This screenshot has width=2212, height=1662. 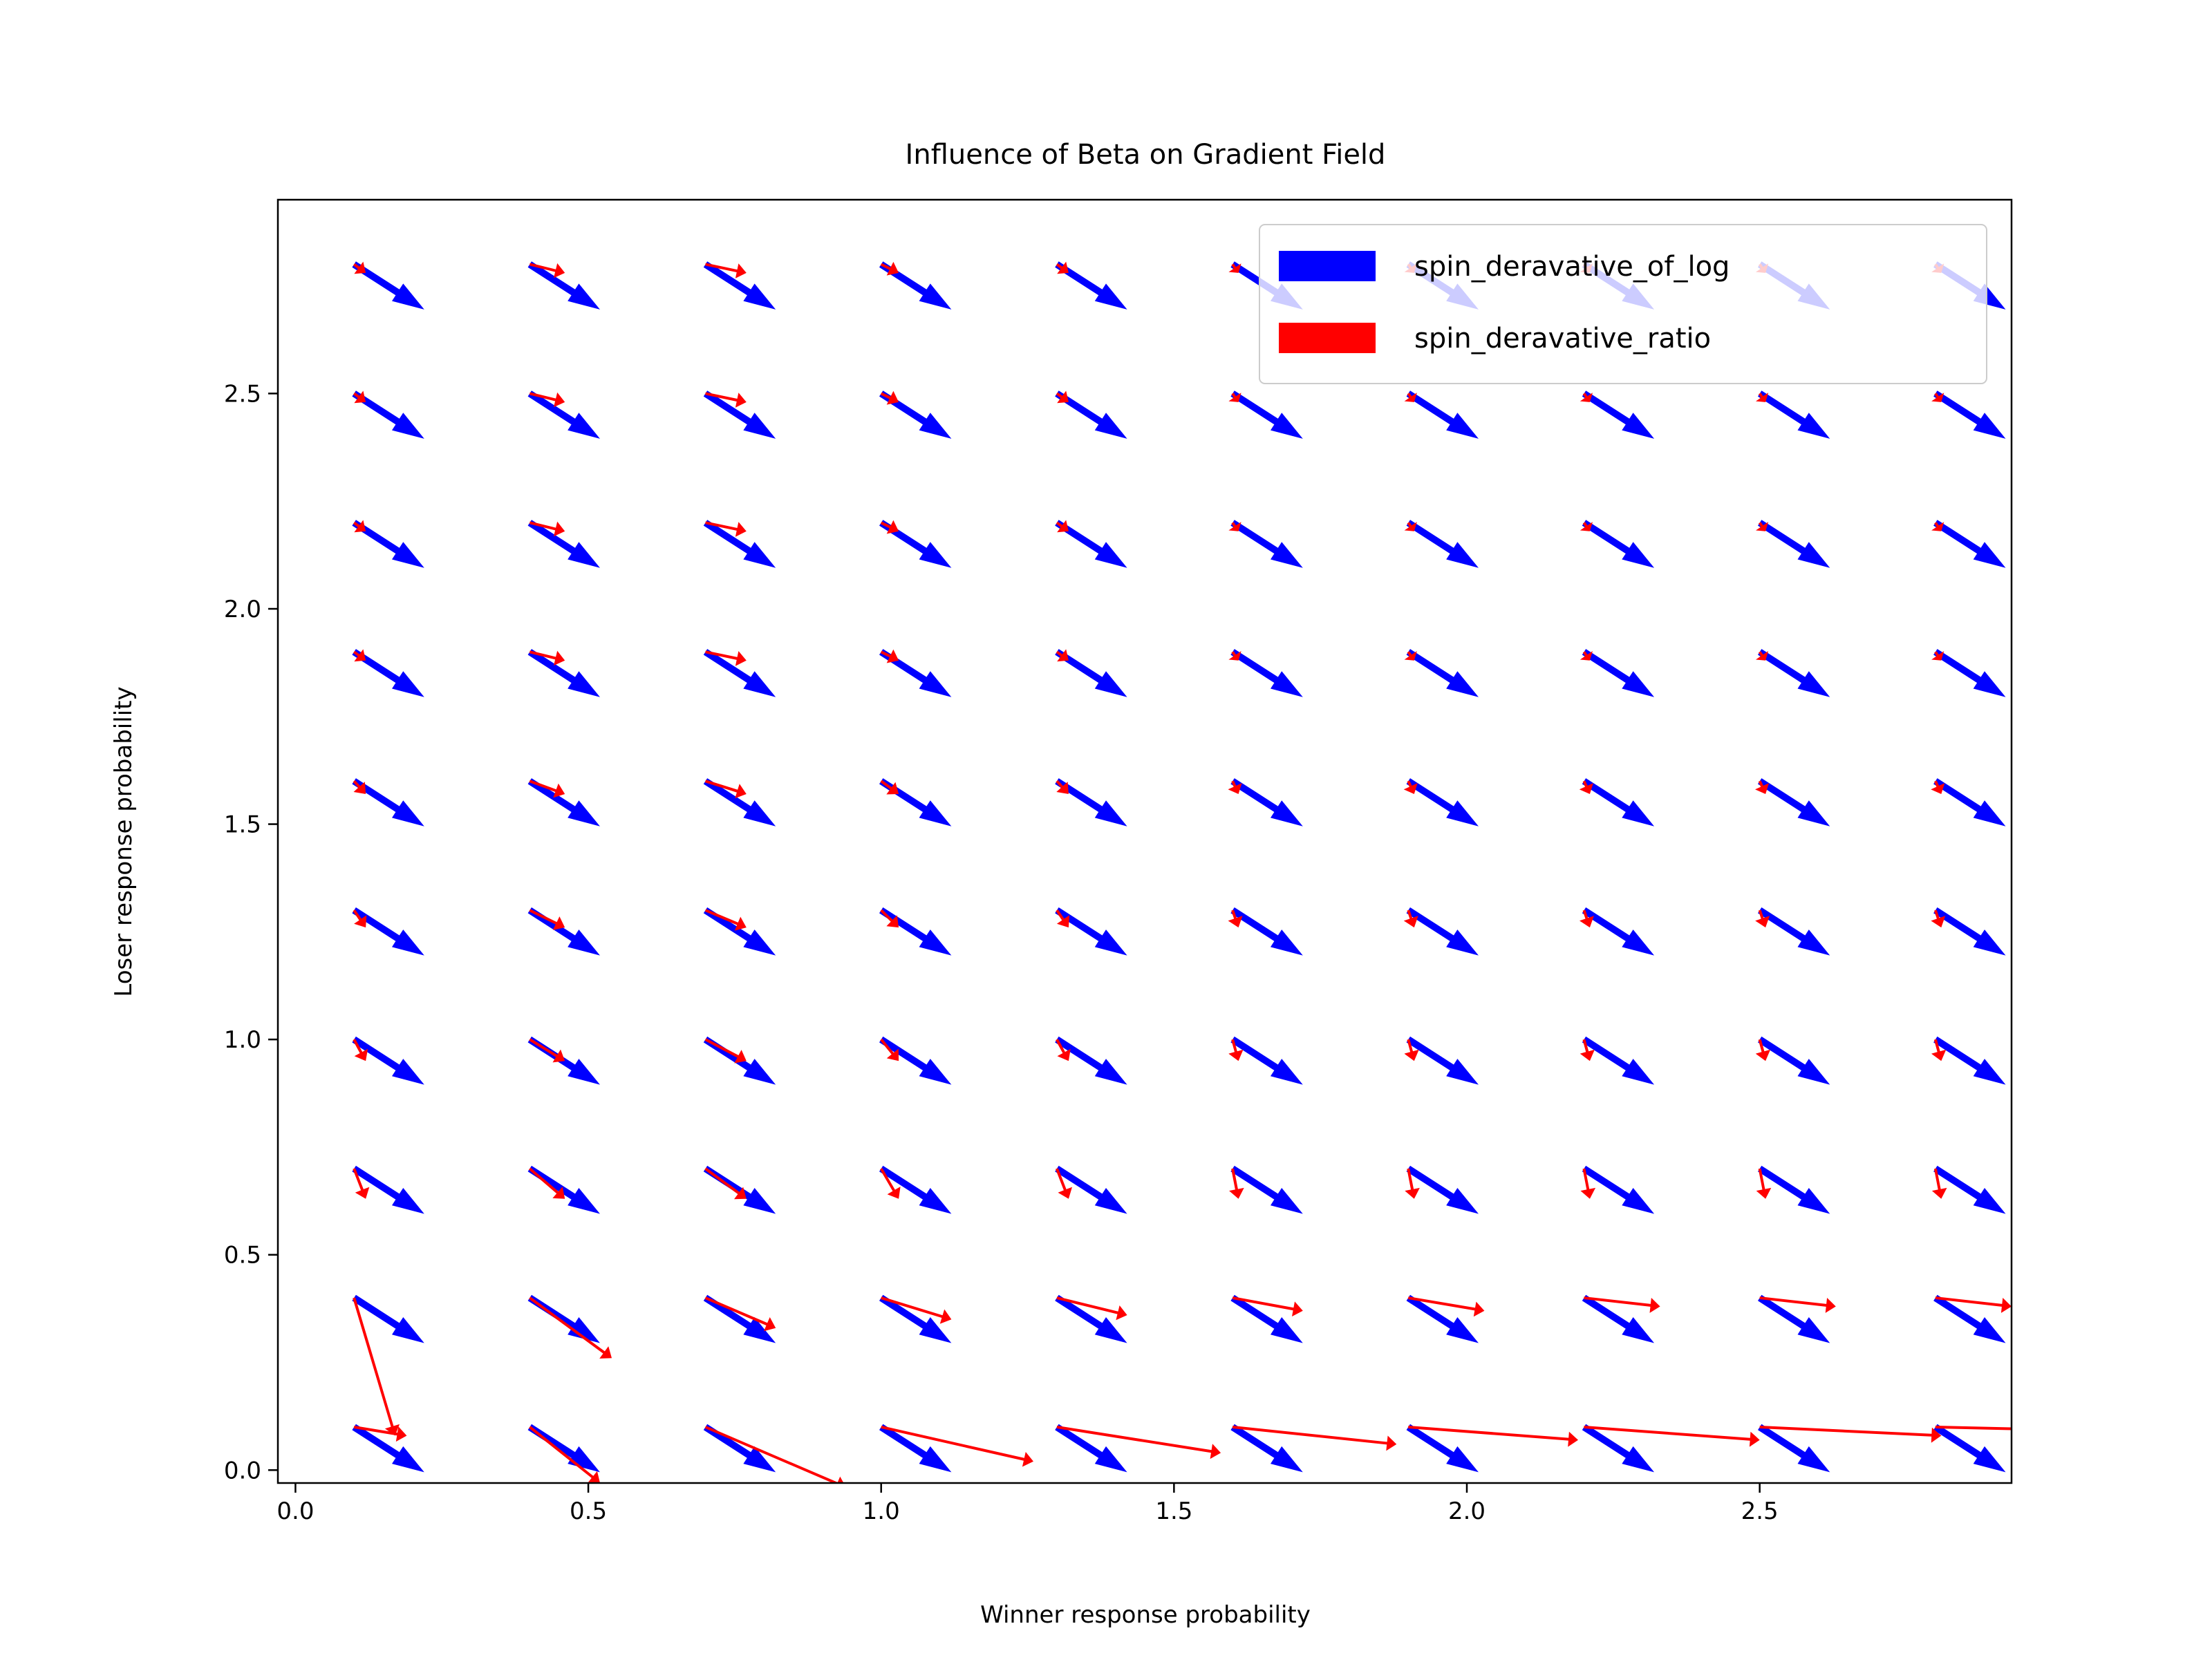 I want to click on legend-swatch, so click(x=1327, y=338).